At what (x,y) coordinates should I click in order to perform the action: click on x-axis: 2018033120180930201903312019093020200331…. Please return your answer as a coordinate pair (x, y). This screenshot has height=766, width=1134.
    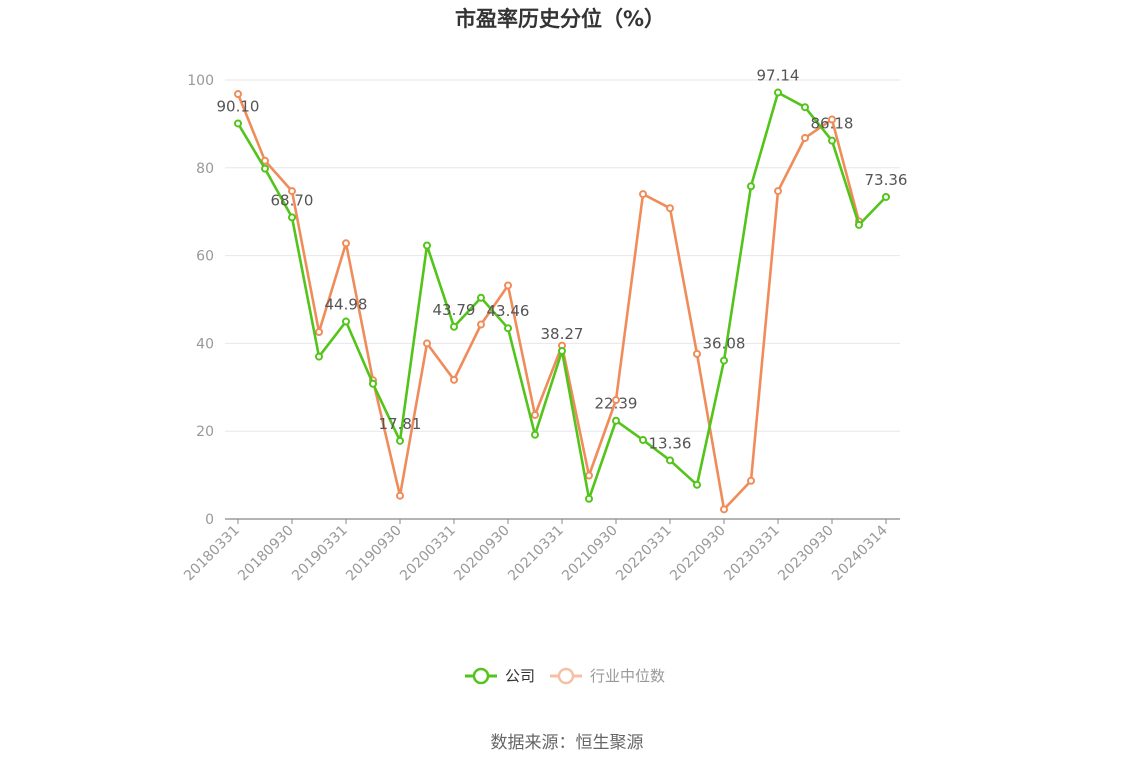
    Looking at the image, I should click on (540, 551).